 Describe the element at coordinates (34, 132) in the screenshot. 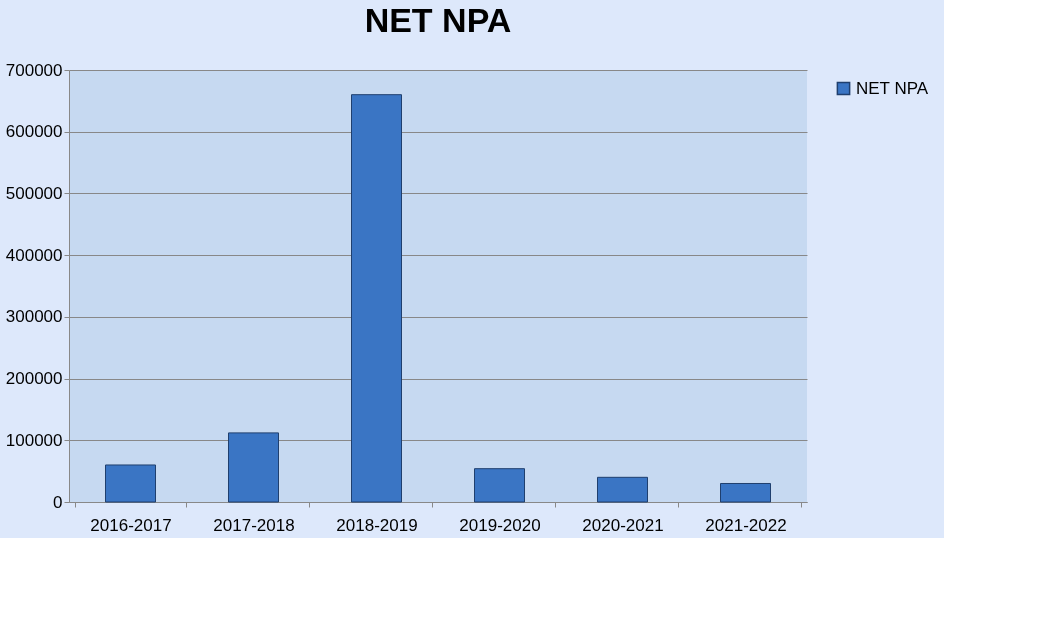

I see `y-tick-label: 600000` at that location.